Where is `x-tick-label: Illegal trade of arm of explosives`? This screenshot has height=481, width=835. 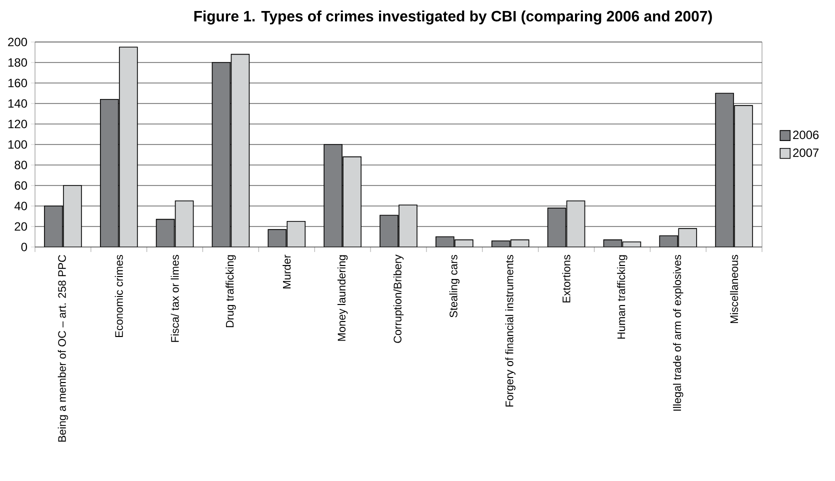 x-tick-label: Illegal trade of arm of explosives is located at coordinates (678, 332).